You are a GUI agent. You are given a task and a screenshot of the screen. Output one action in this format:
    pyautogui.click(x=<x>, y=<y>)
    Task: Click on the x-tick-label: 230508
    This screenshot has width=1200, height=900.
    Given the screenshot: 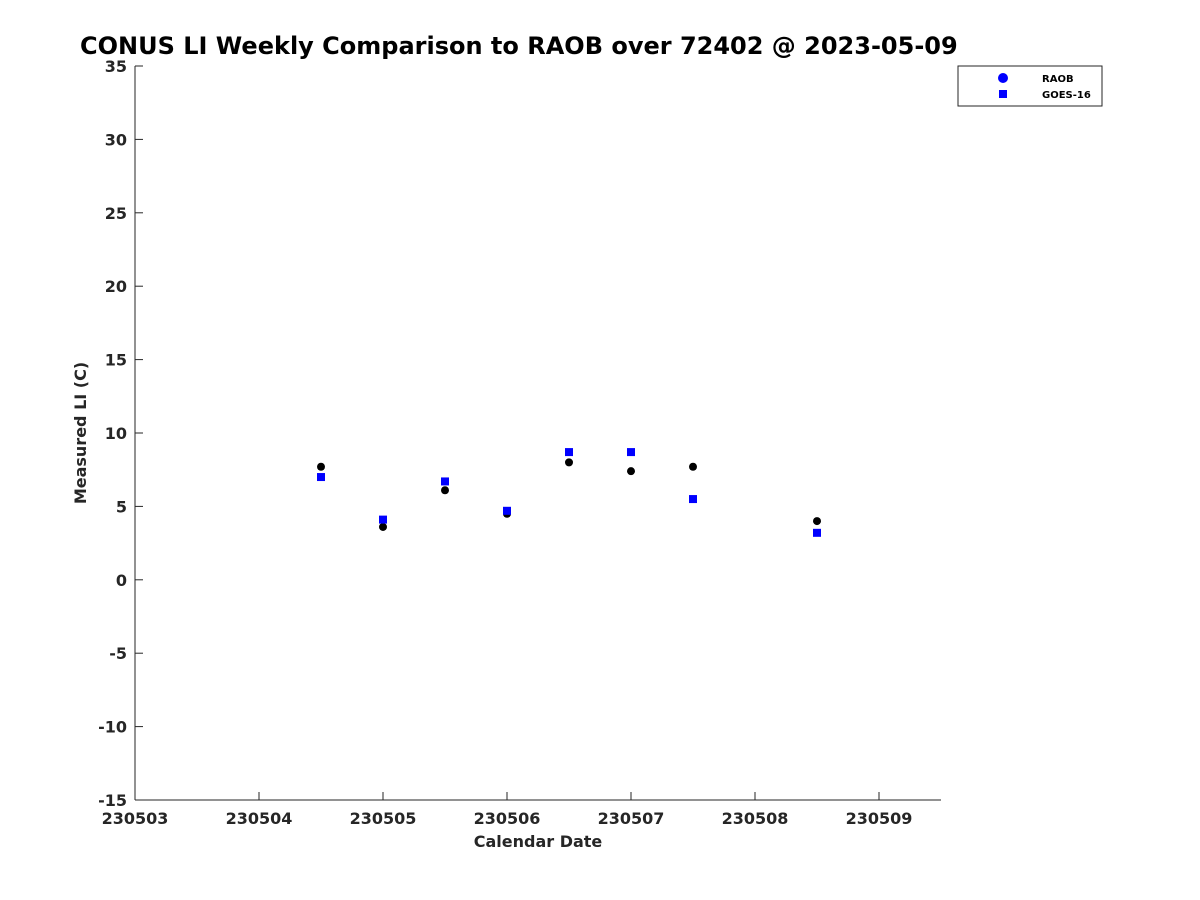 What is the action you would take?
    pyautogui.click(x=755, y=818)
    